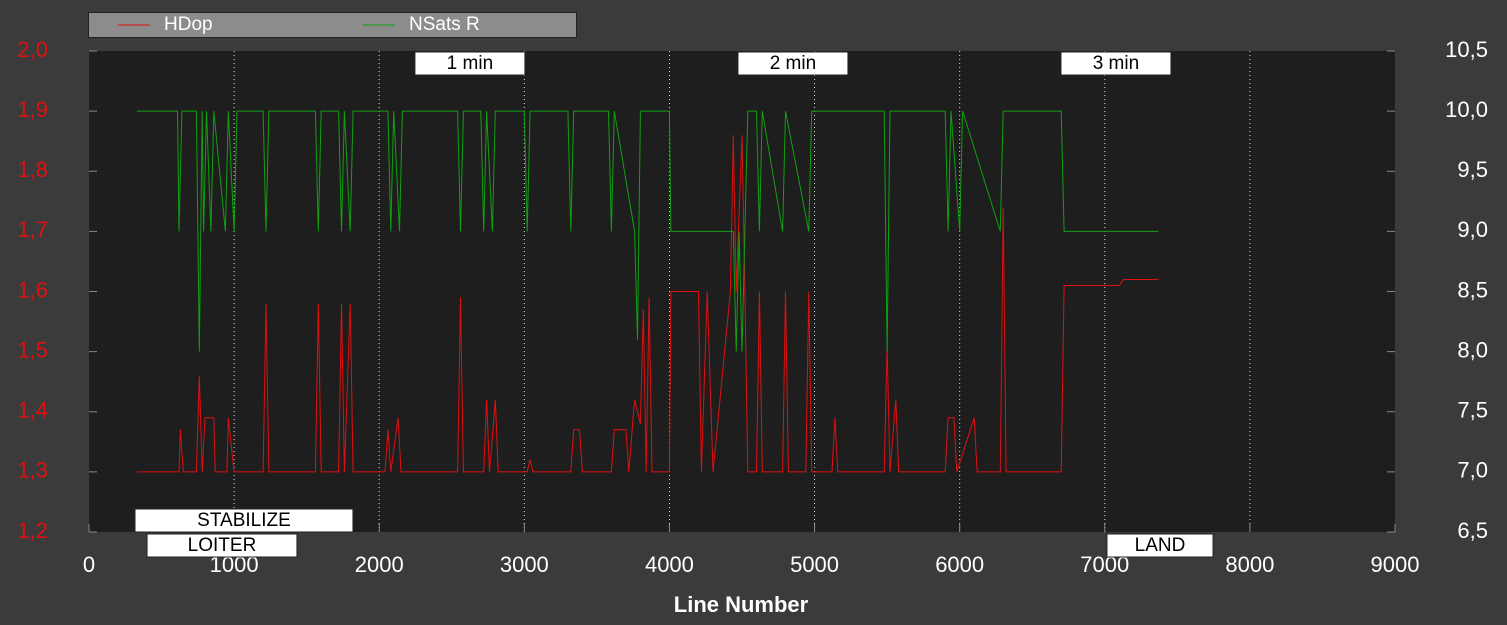 The width and height of the screenshot is (1507, 625). I want to click on x-tick-label: 8000, so click(1249, 564).